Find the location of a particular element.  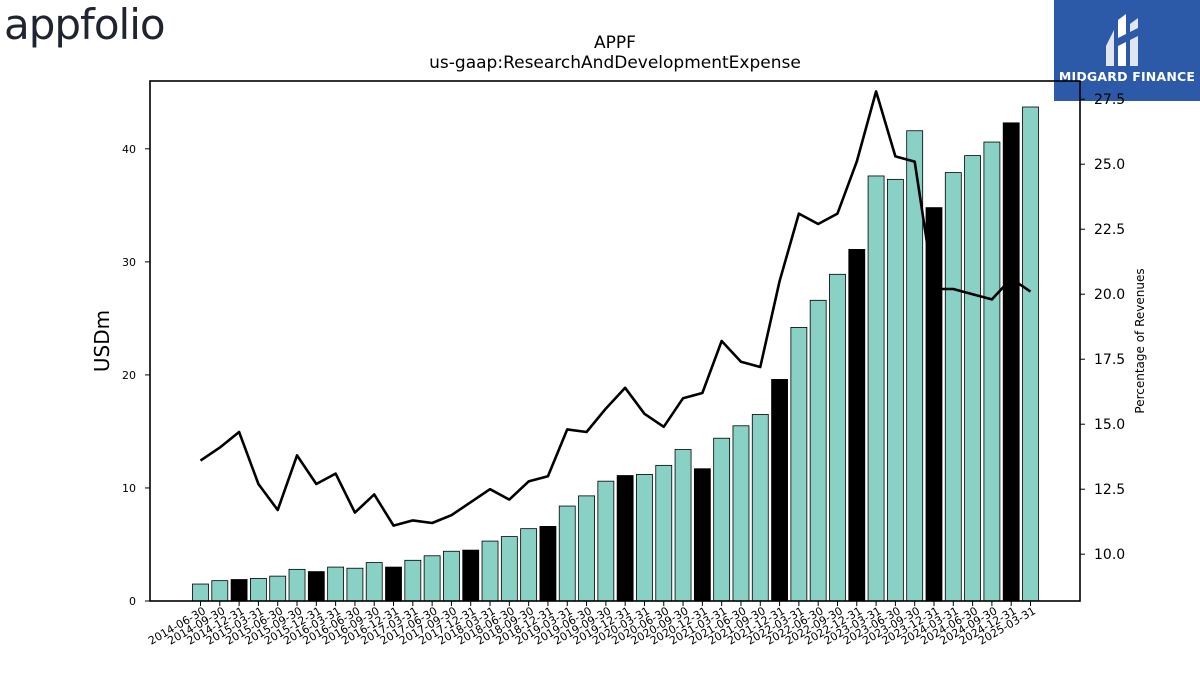

y-tick-label: 20 is located at coordinates (129, 375).